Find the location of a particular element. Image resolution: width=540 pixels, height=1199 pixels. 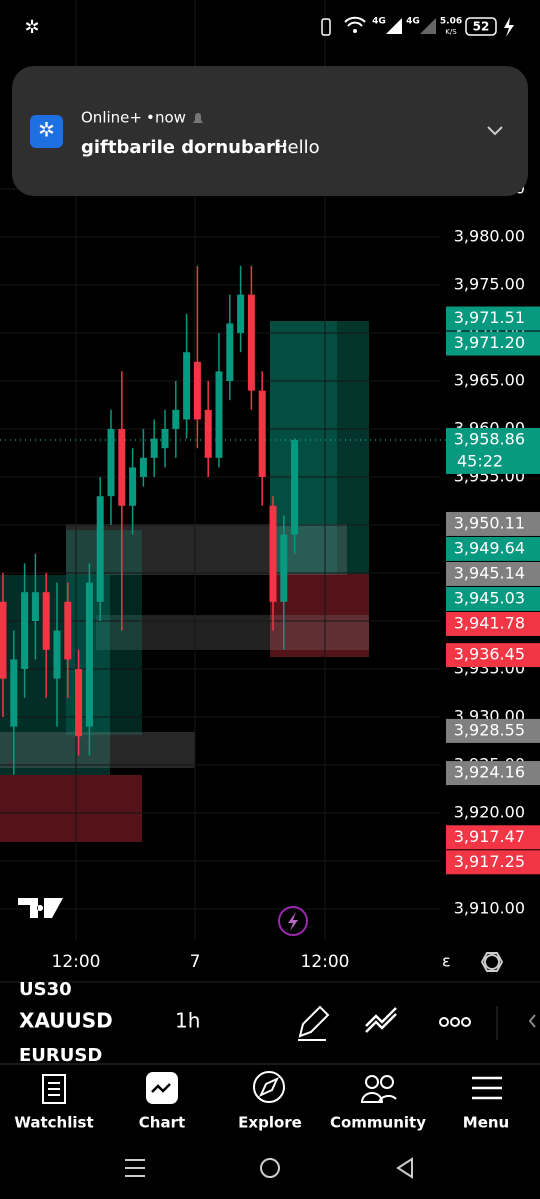

nav-label: Menu is located at coordinates (486, 1123).